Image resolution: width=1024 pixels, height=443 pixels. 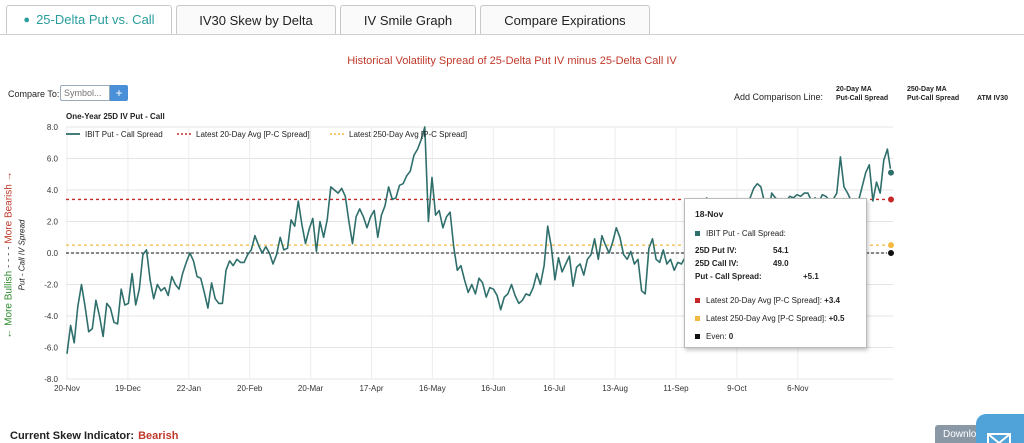 What do you see at coordinates (253, 134) in the screenshot?
I see `legend-label: Latest 20-Day Avg [P-C Spread]` at bounding box center [253, 134].